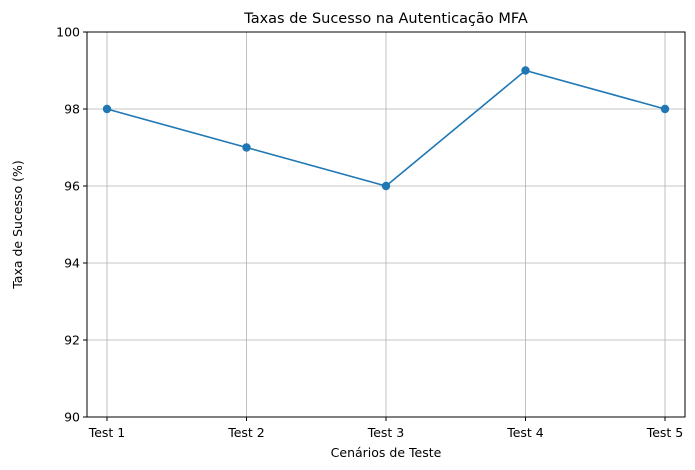  What do you see at coordinates (72, 340) in the screenshot?
I see `y-tick-label: 92` at bounding box center [72, 340].